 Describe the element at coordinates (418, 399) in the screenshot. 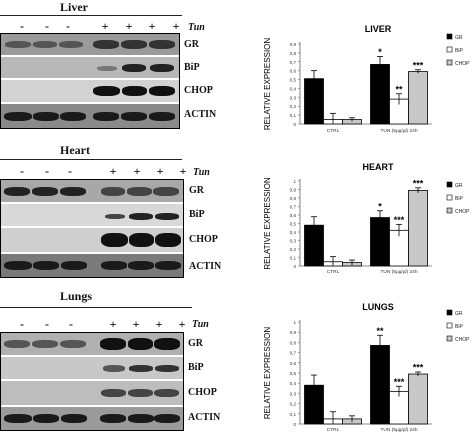

I see `bar-chop` at that location.